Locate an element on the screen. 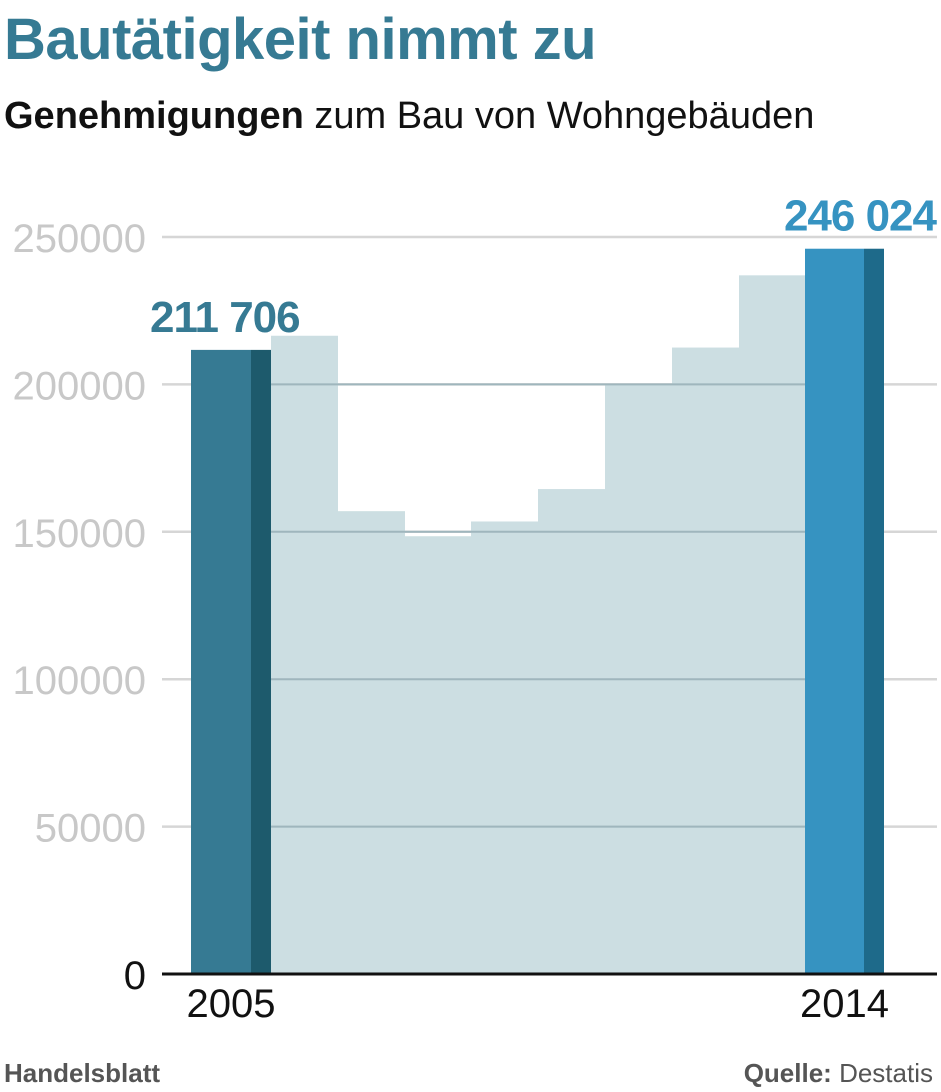  bar-2010 is located at coordinates (571, 731).